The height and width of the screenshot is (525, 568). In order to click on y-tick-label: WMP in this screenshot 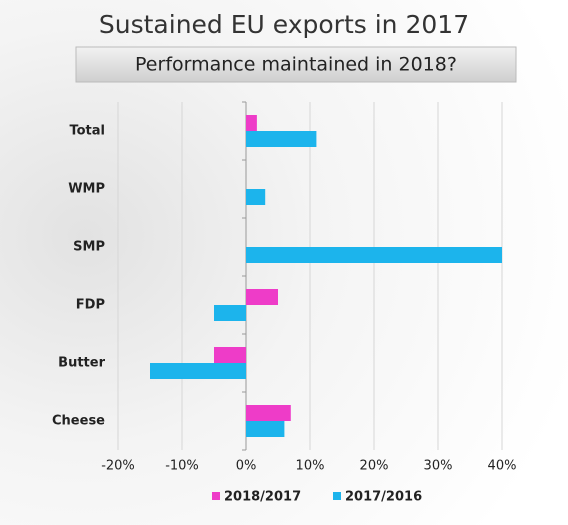, I will do `click(86, 189)`.